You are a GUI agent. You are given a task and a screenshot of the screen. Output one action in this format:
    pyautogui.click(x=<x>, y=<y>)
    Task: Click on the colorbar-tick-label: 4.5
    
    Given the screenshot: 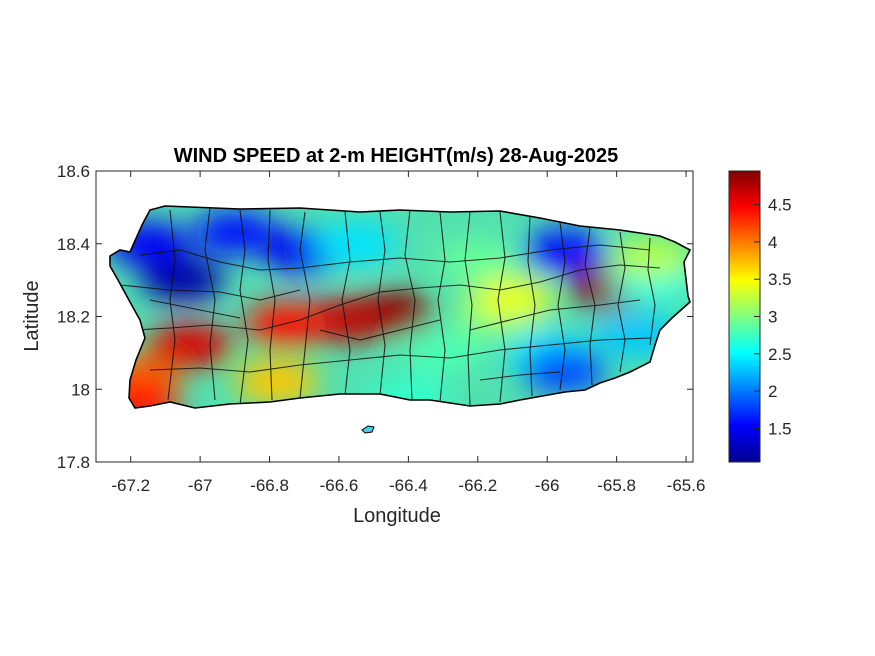 What is the action you would take?
    pyautogui.click(x=780, y=205)
    